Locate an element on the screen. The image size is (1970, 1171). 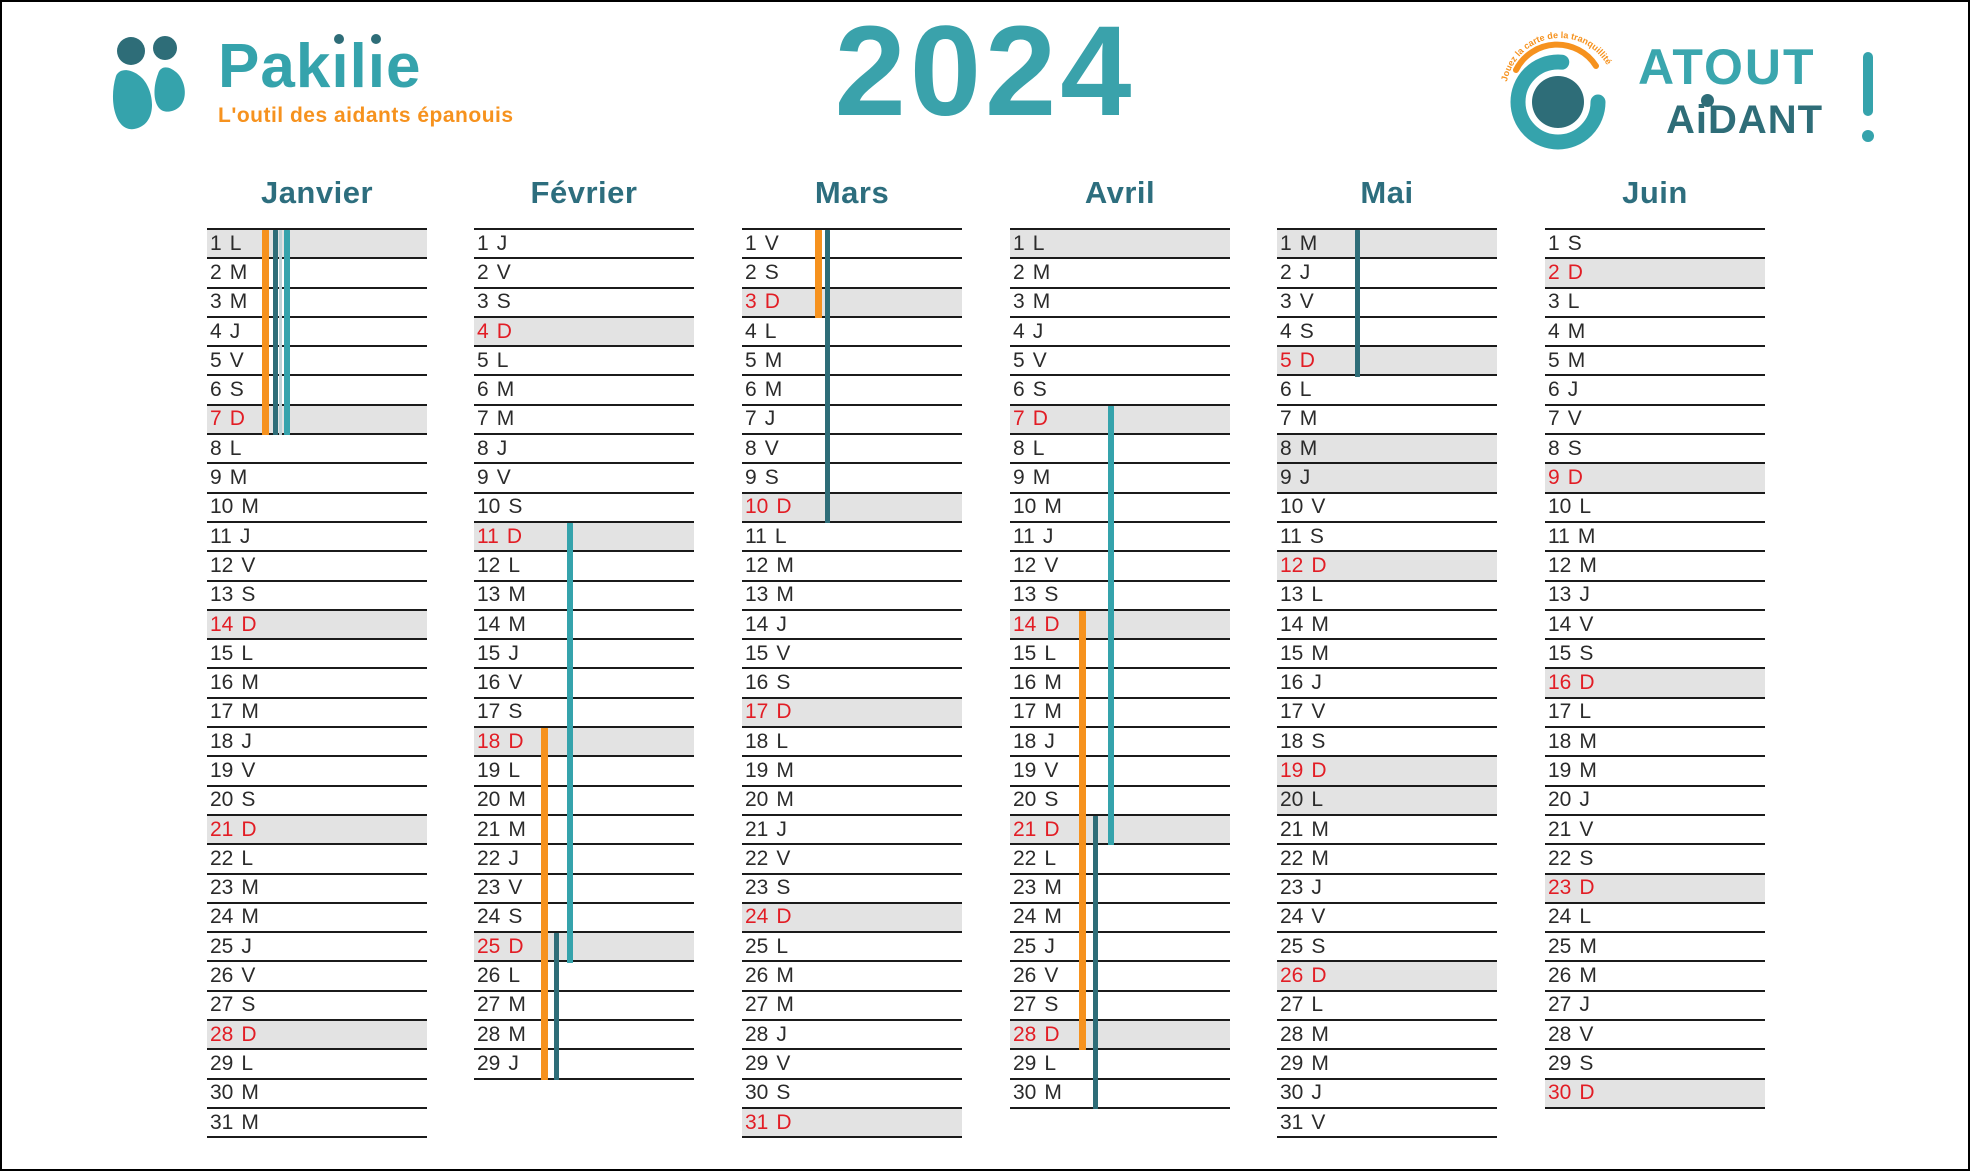
day-row: 29 L is located at coordinates (1120, 1065).